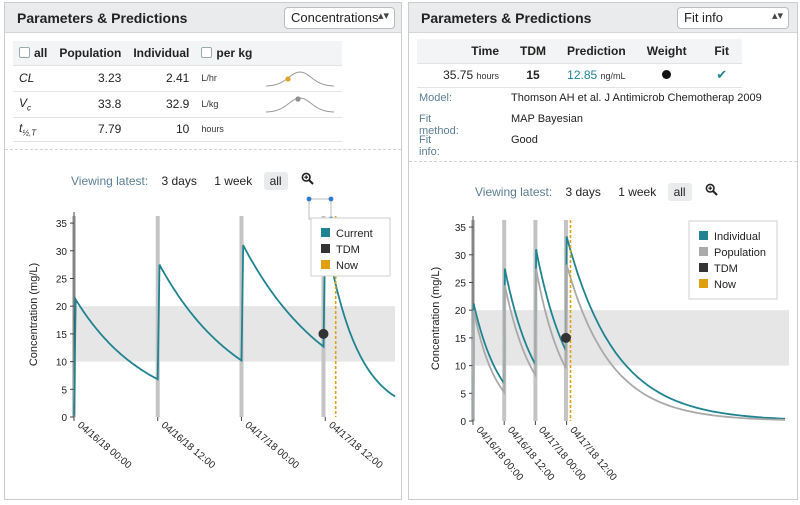 This screenshot has height=505, width=800. Describe the element at coordinates (461, 51) in the screenshot. I see `time-header: Time` at that location.